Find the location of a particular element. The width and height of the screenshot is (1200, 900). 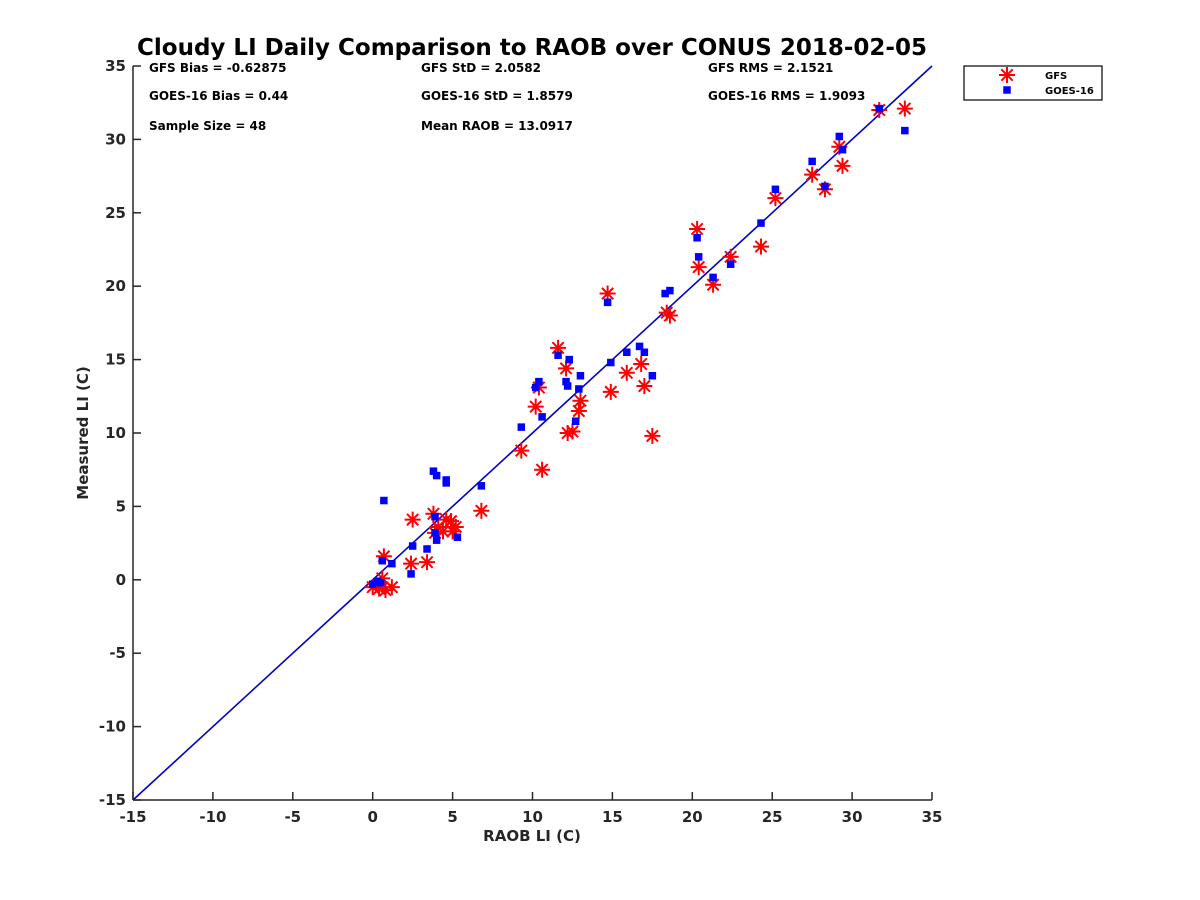

x-tick-label: -15 is located at coordinates (132, 817).